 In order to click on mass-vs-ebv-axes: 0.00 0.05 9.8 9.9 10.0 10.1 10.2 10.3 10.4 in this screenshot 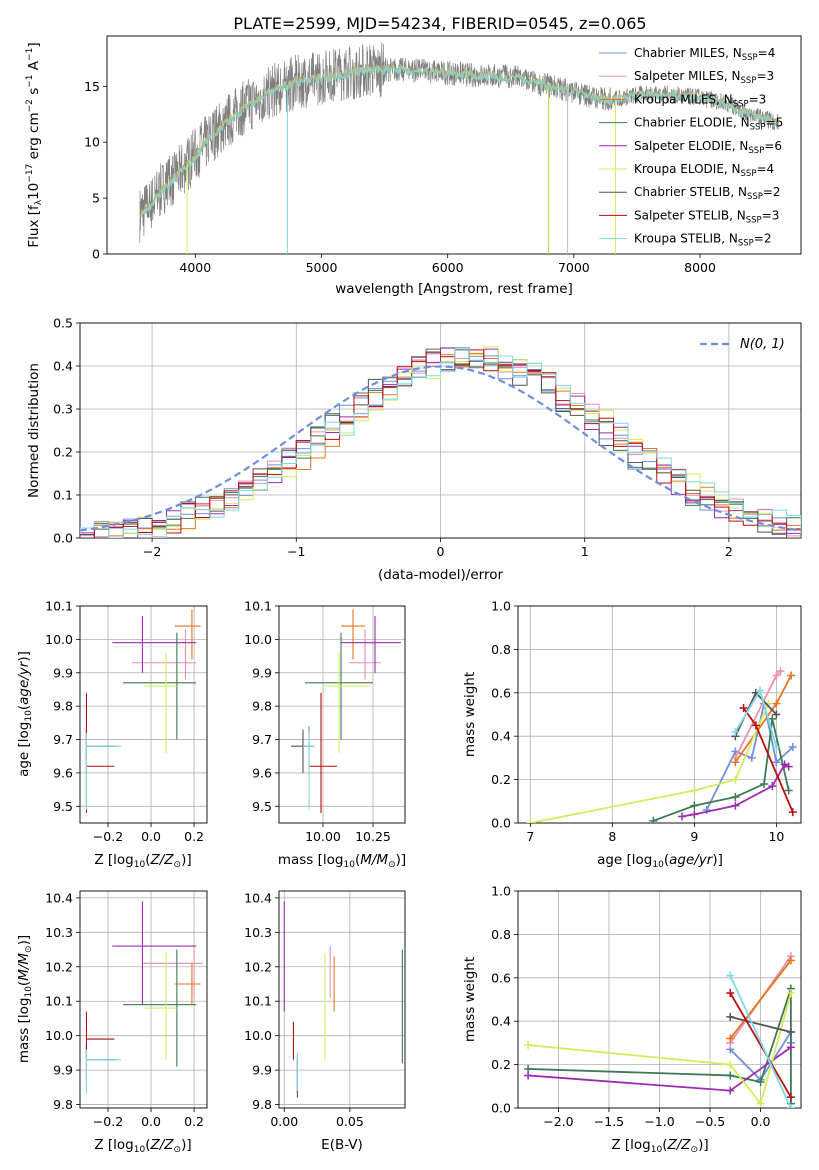, I will do `click(325, 1009)`.